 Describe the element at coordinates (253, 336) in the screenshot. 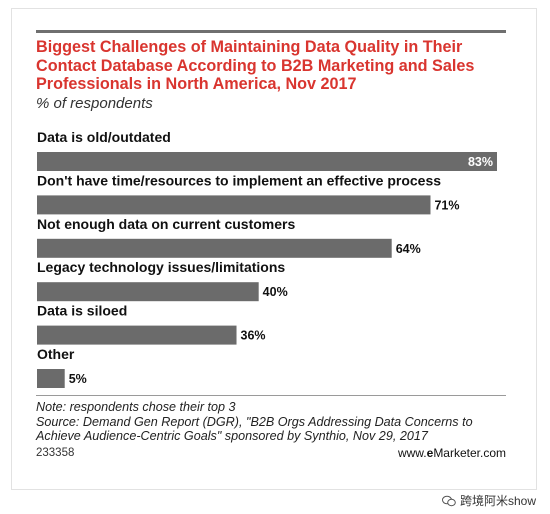

I see `value-label: 36%` at that location.